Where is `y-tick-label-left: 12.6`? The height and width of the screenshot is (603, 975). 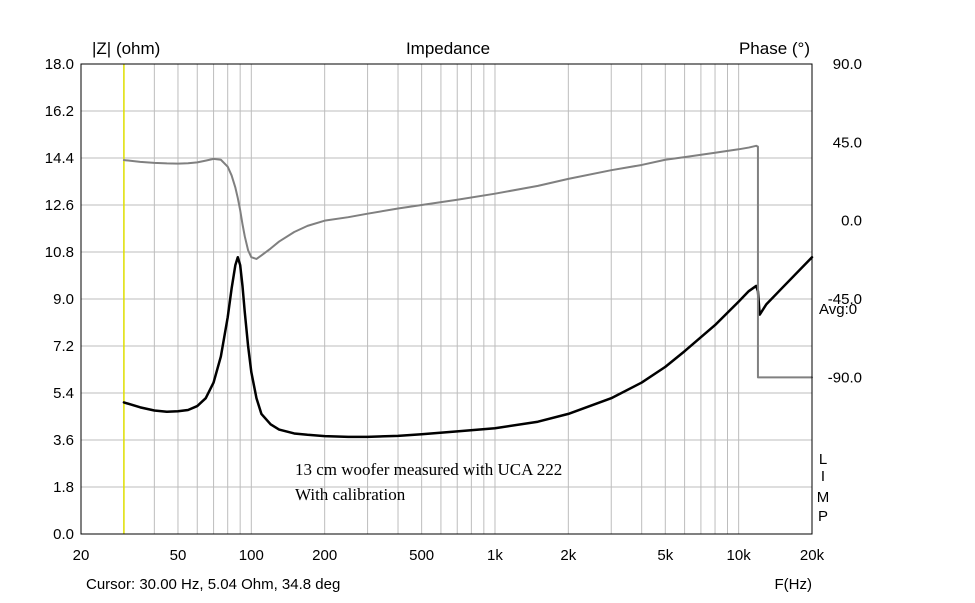 y-tick-label-left: 12.6 is located at coordinates (59, 205).